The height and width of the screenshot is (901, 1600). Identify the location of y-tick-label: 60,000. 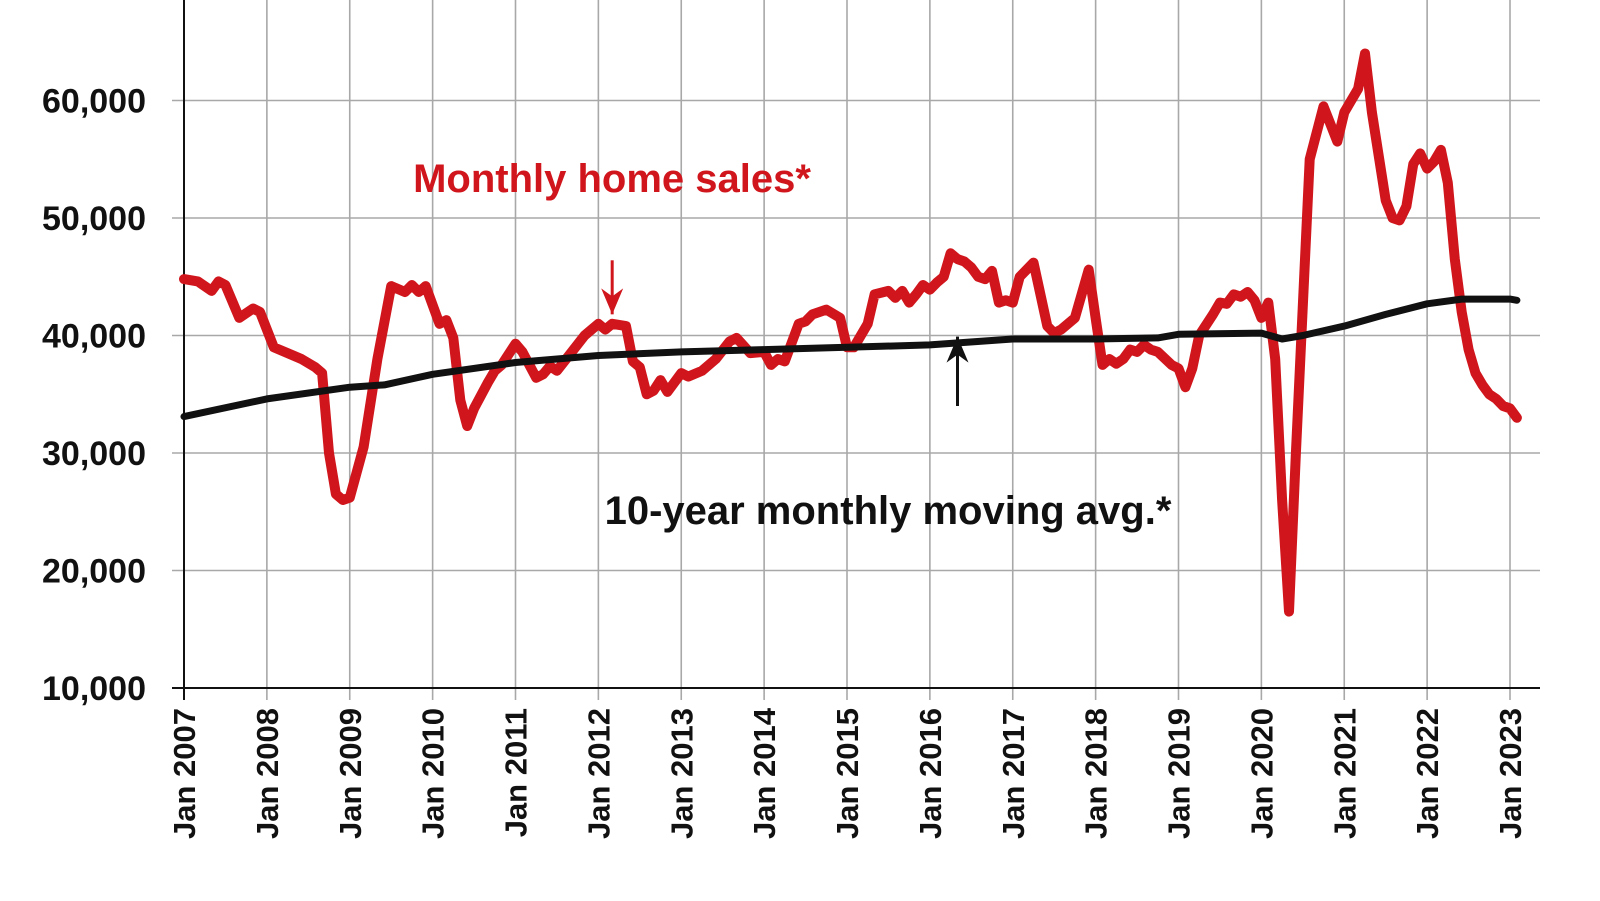
(94, 102).